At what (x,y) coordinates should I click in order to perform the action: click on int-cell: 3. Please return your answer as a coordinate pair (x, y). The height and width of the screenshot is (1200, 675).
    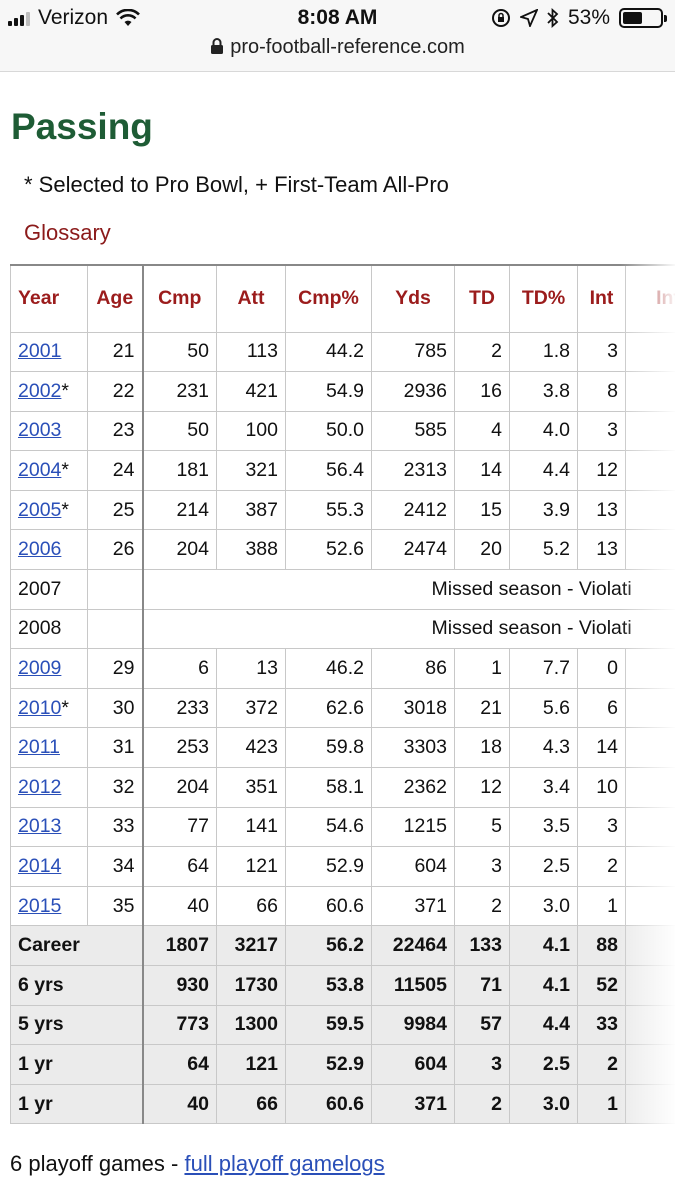
    Looking at the image, I should click on (601, 827).